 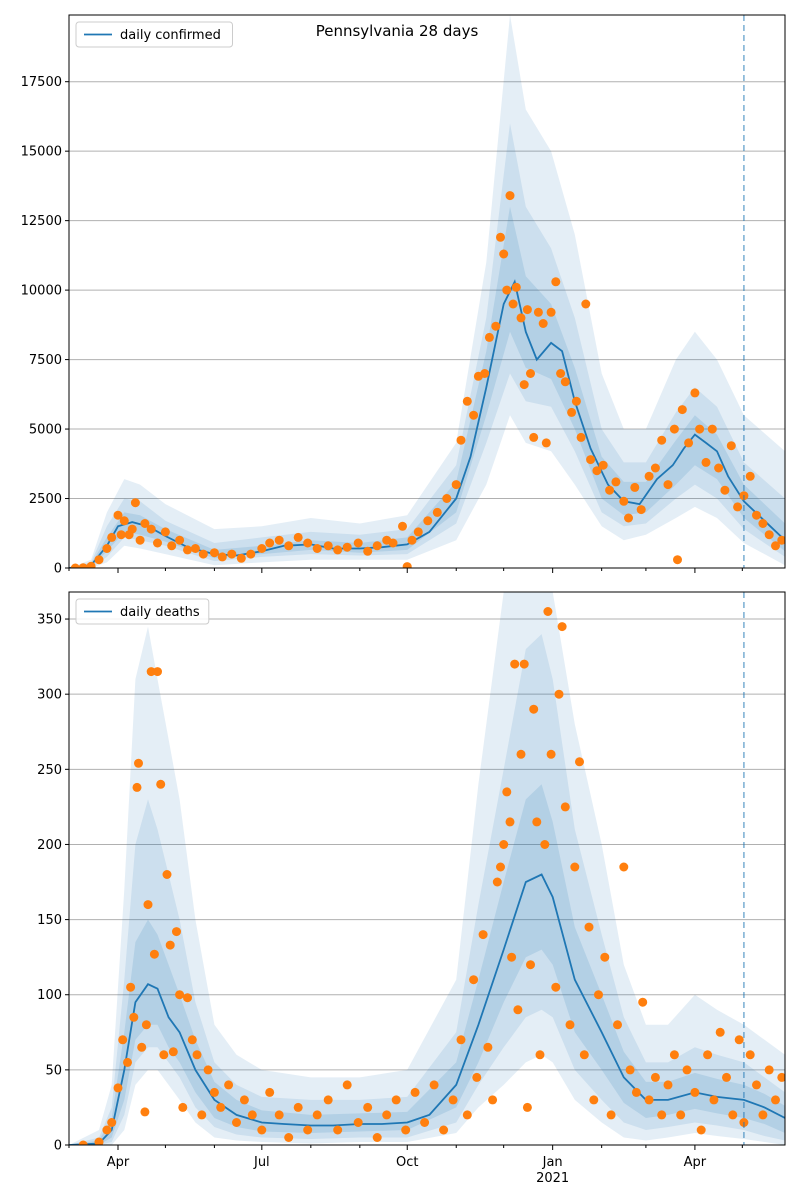 I want to click on y-tick-label: 10000, so click(x=41, y=291).